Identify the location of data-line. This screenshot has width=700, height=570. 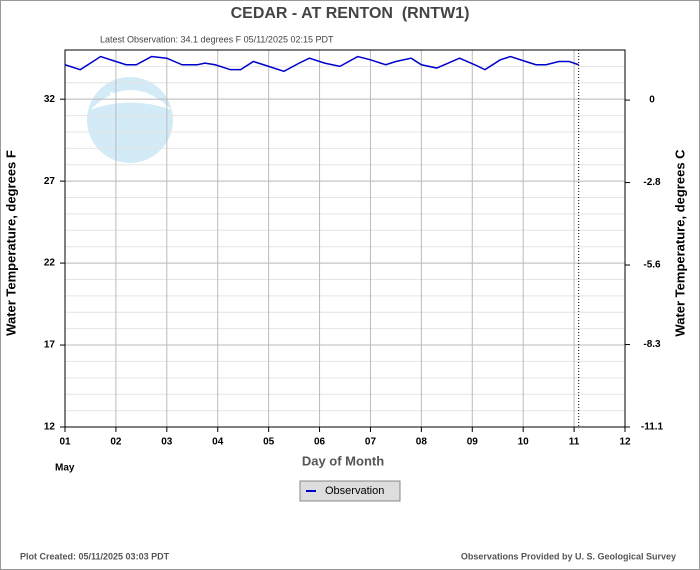
(321, 64).